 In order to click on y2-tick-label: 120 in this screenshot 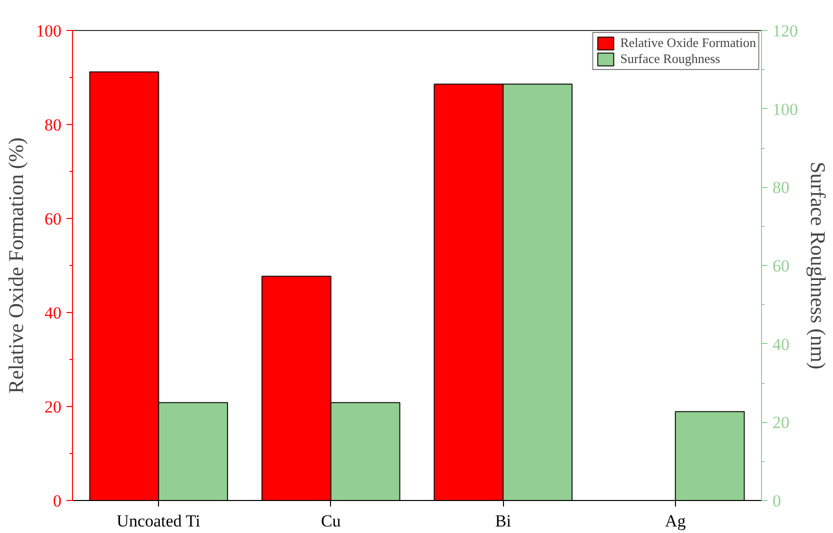, I will do `click(785, 31)`.